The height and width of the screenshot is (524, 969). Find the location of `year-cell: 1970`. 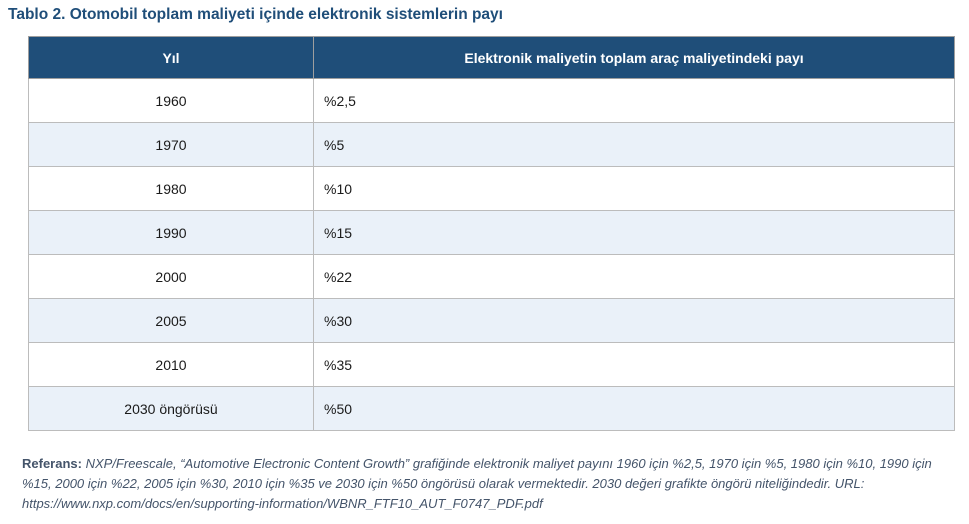

year-cell: 1970 is located at coordinates (171, 144).